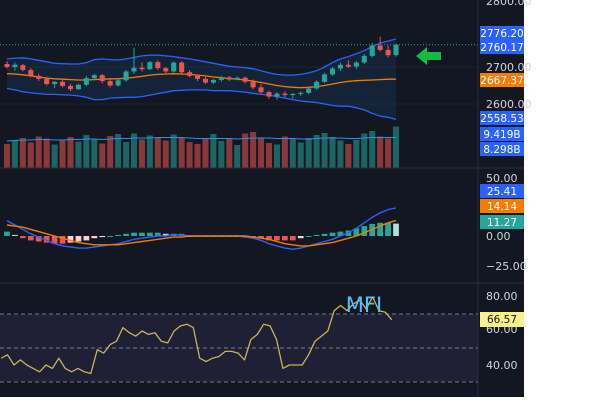 The width and height of the screenshot is (606, 413). What do you see at coordinates (201, 233) in the screenshot?
I see `macd-signal-line` at bounding box center [201, 233].